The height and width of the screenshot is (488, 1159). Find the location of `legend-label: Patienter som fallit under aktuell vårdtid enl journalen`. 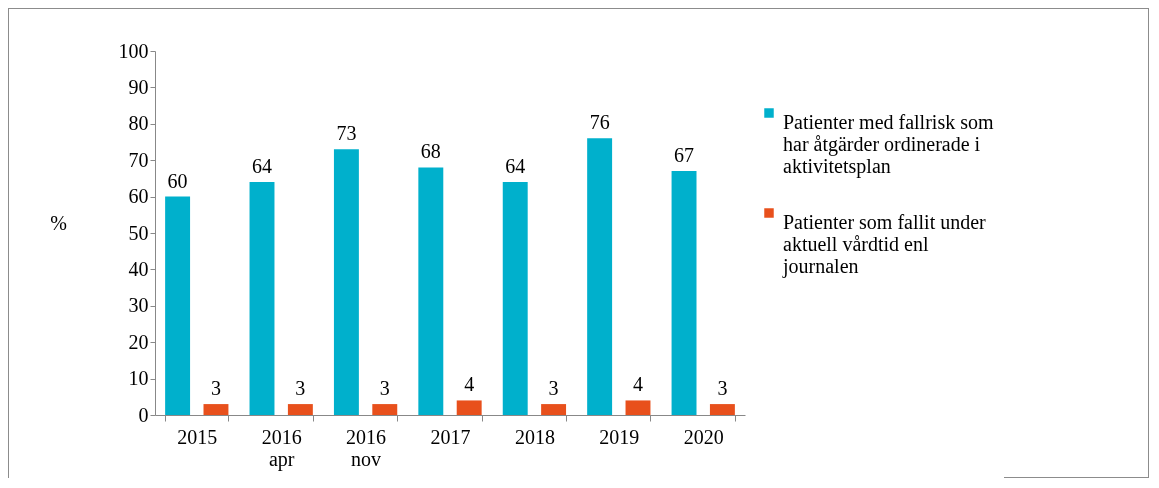

legend-label: Patienter som fallit under aktuell vårdtid enl journalen is located at coordinates (884, 244).